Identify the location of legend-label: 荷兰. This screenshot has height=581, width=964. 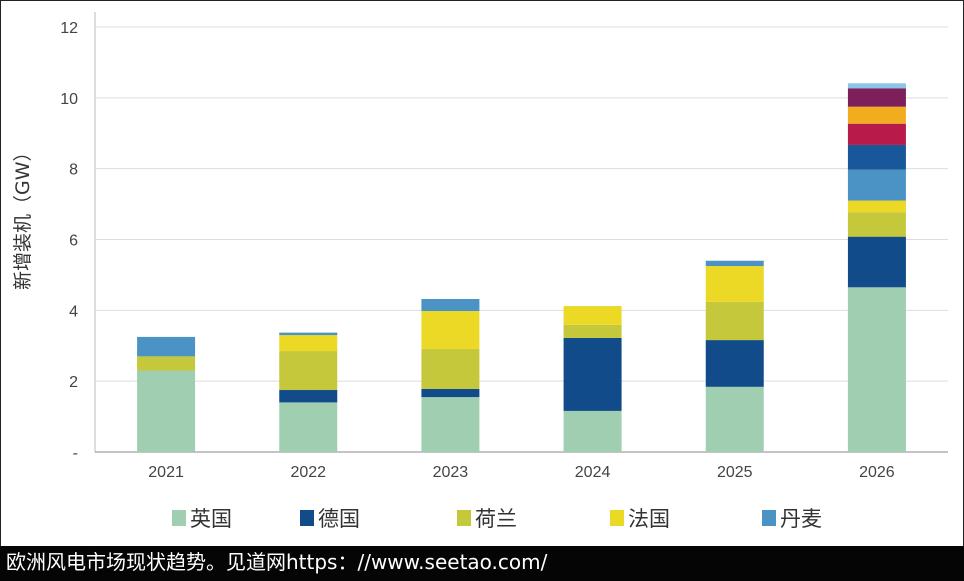
(496, 519).